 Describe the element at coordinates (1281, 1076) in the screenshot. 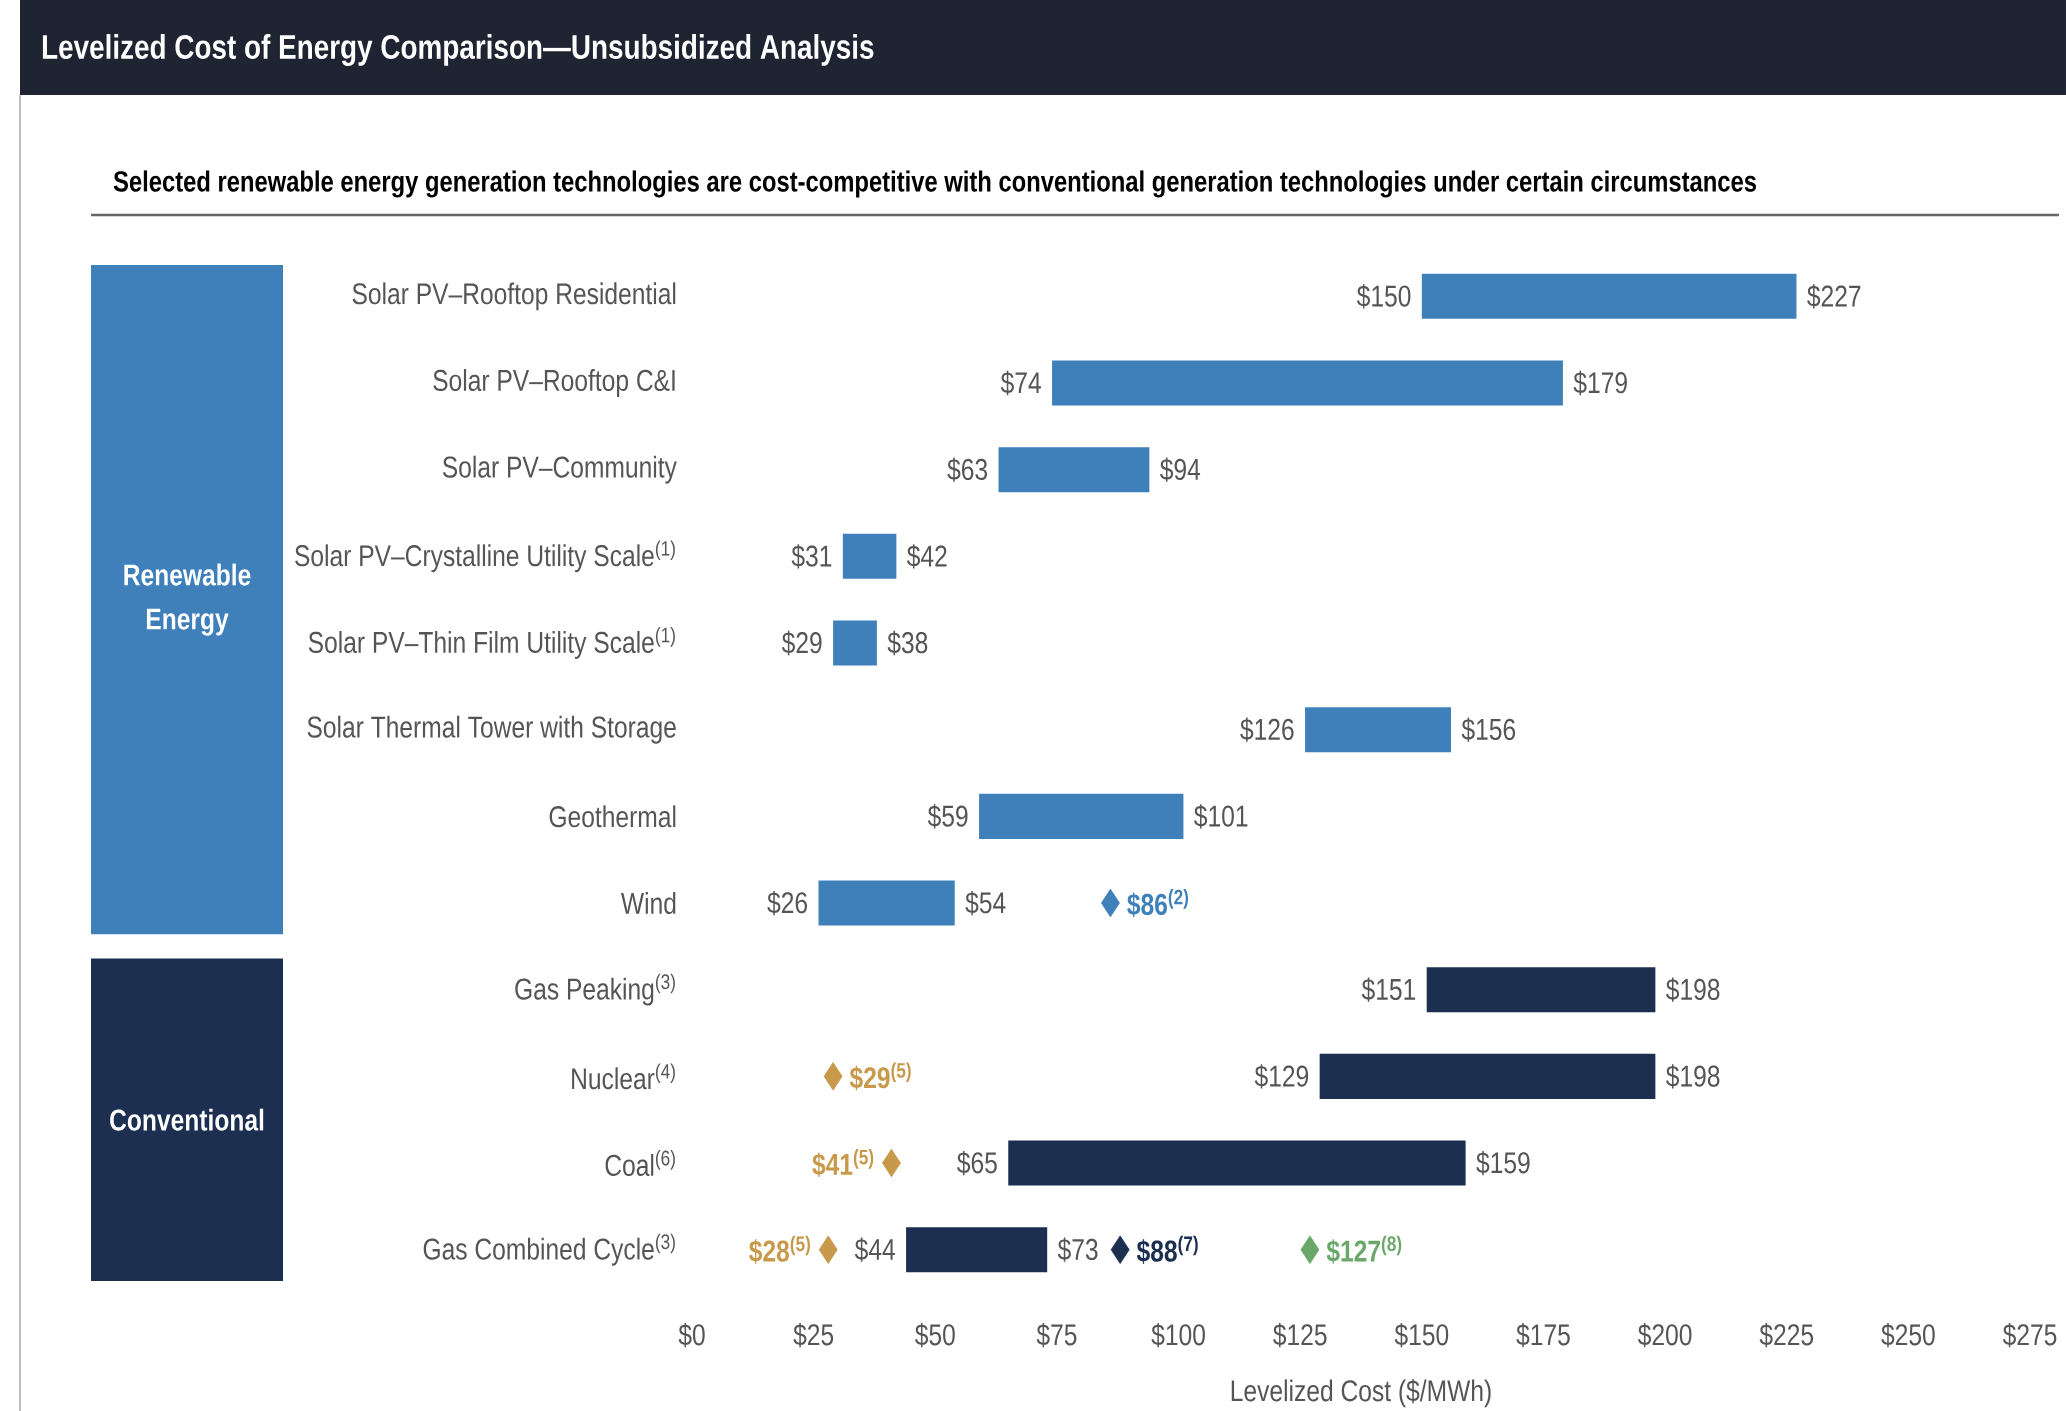

I see `annotation: $129` at that location.